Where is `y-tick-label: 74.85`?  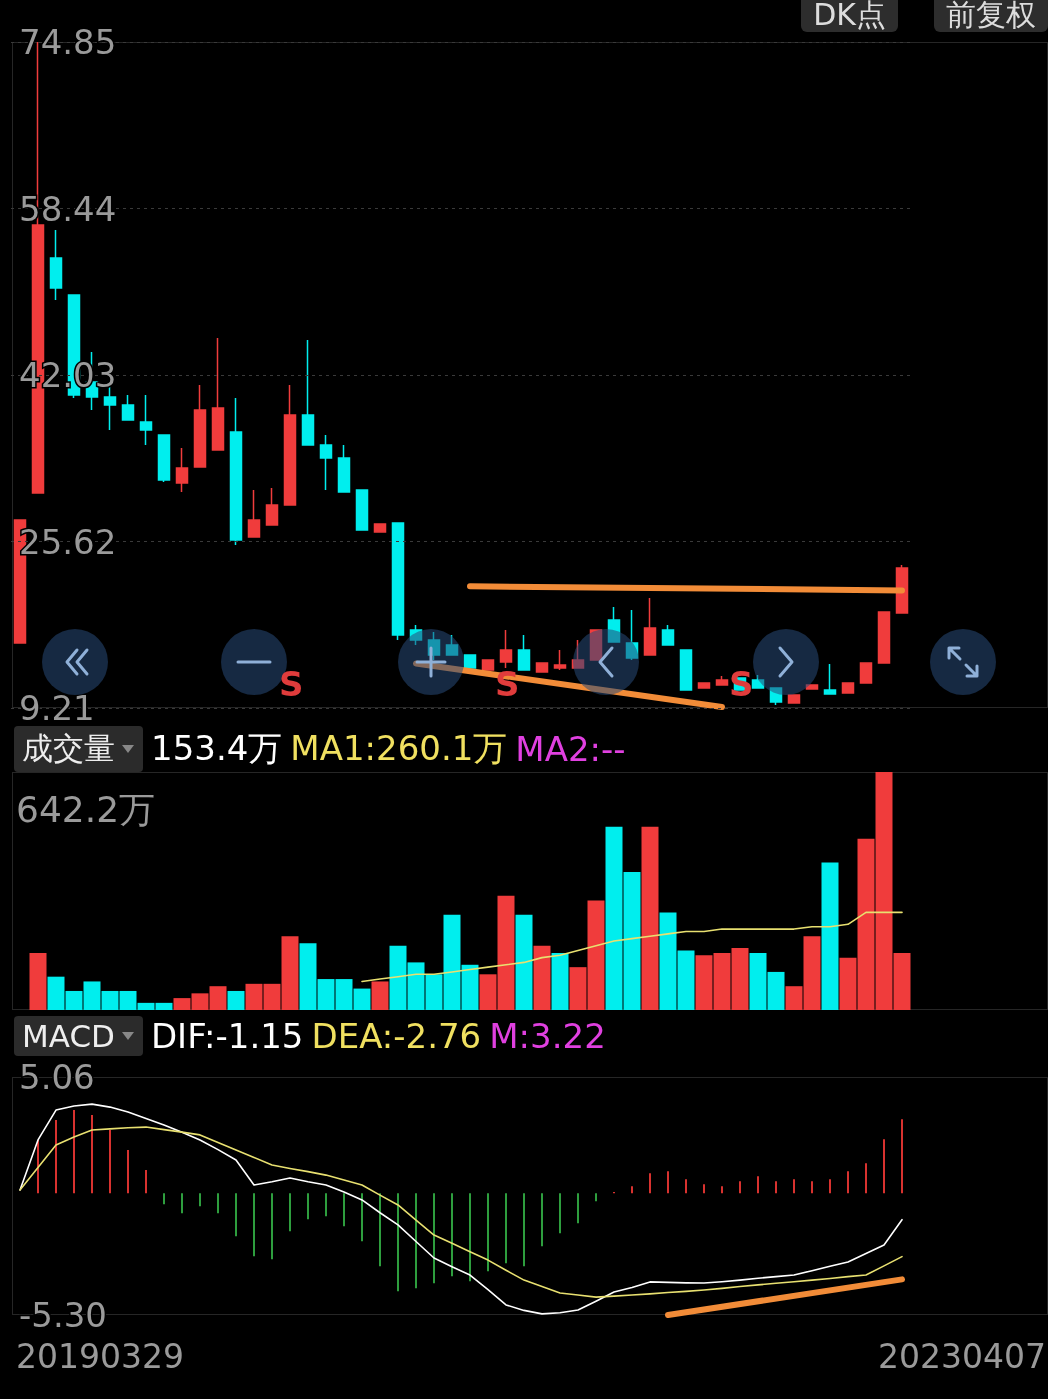 y-tick-label: 74.85 is located at coordinates (68, 42).